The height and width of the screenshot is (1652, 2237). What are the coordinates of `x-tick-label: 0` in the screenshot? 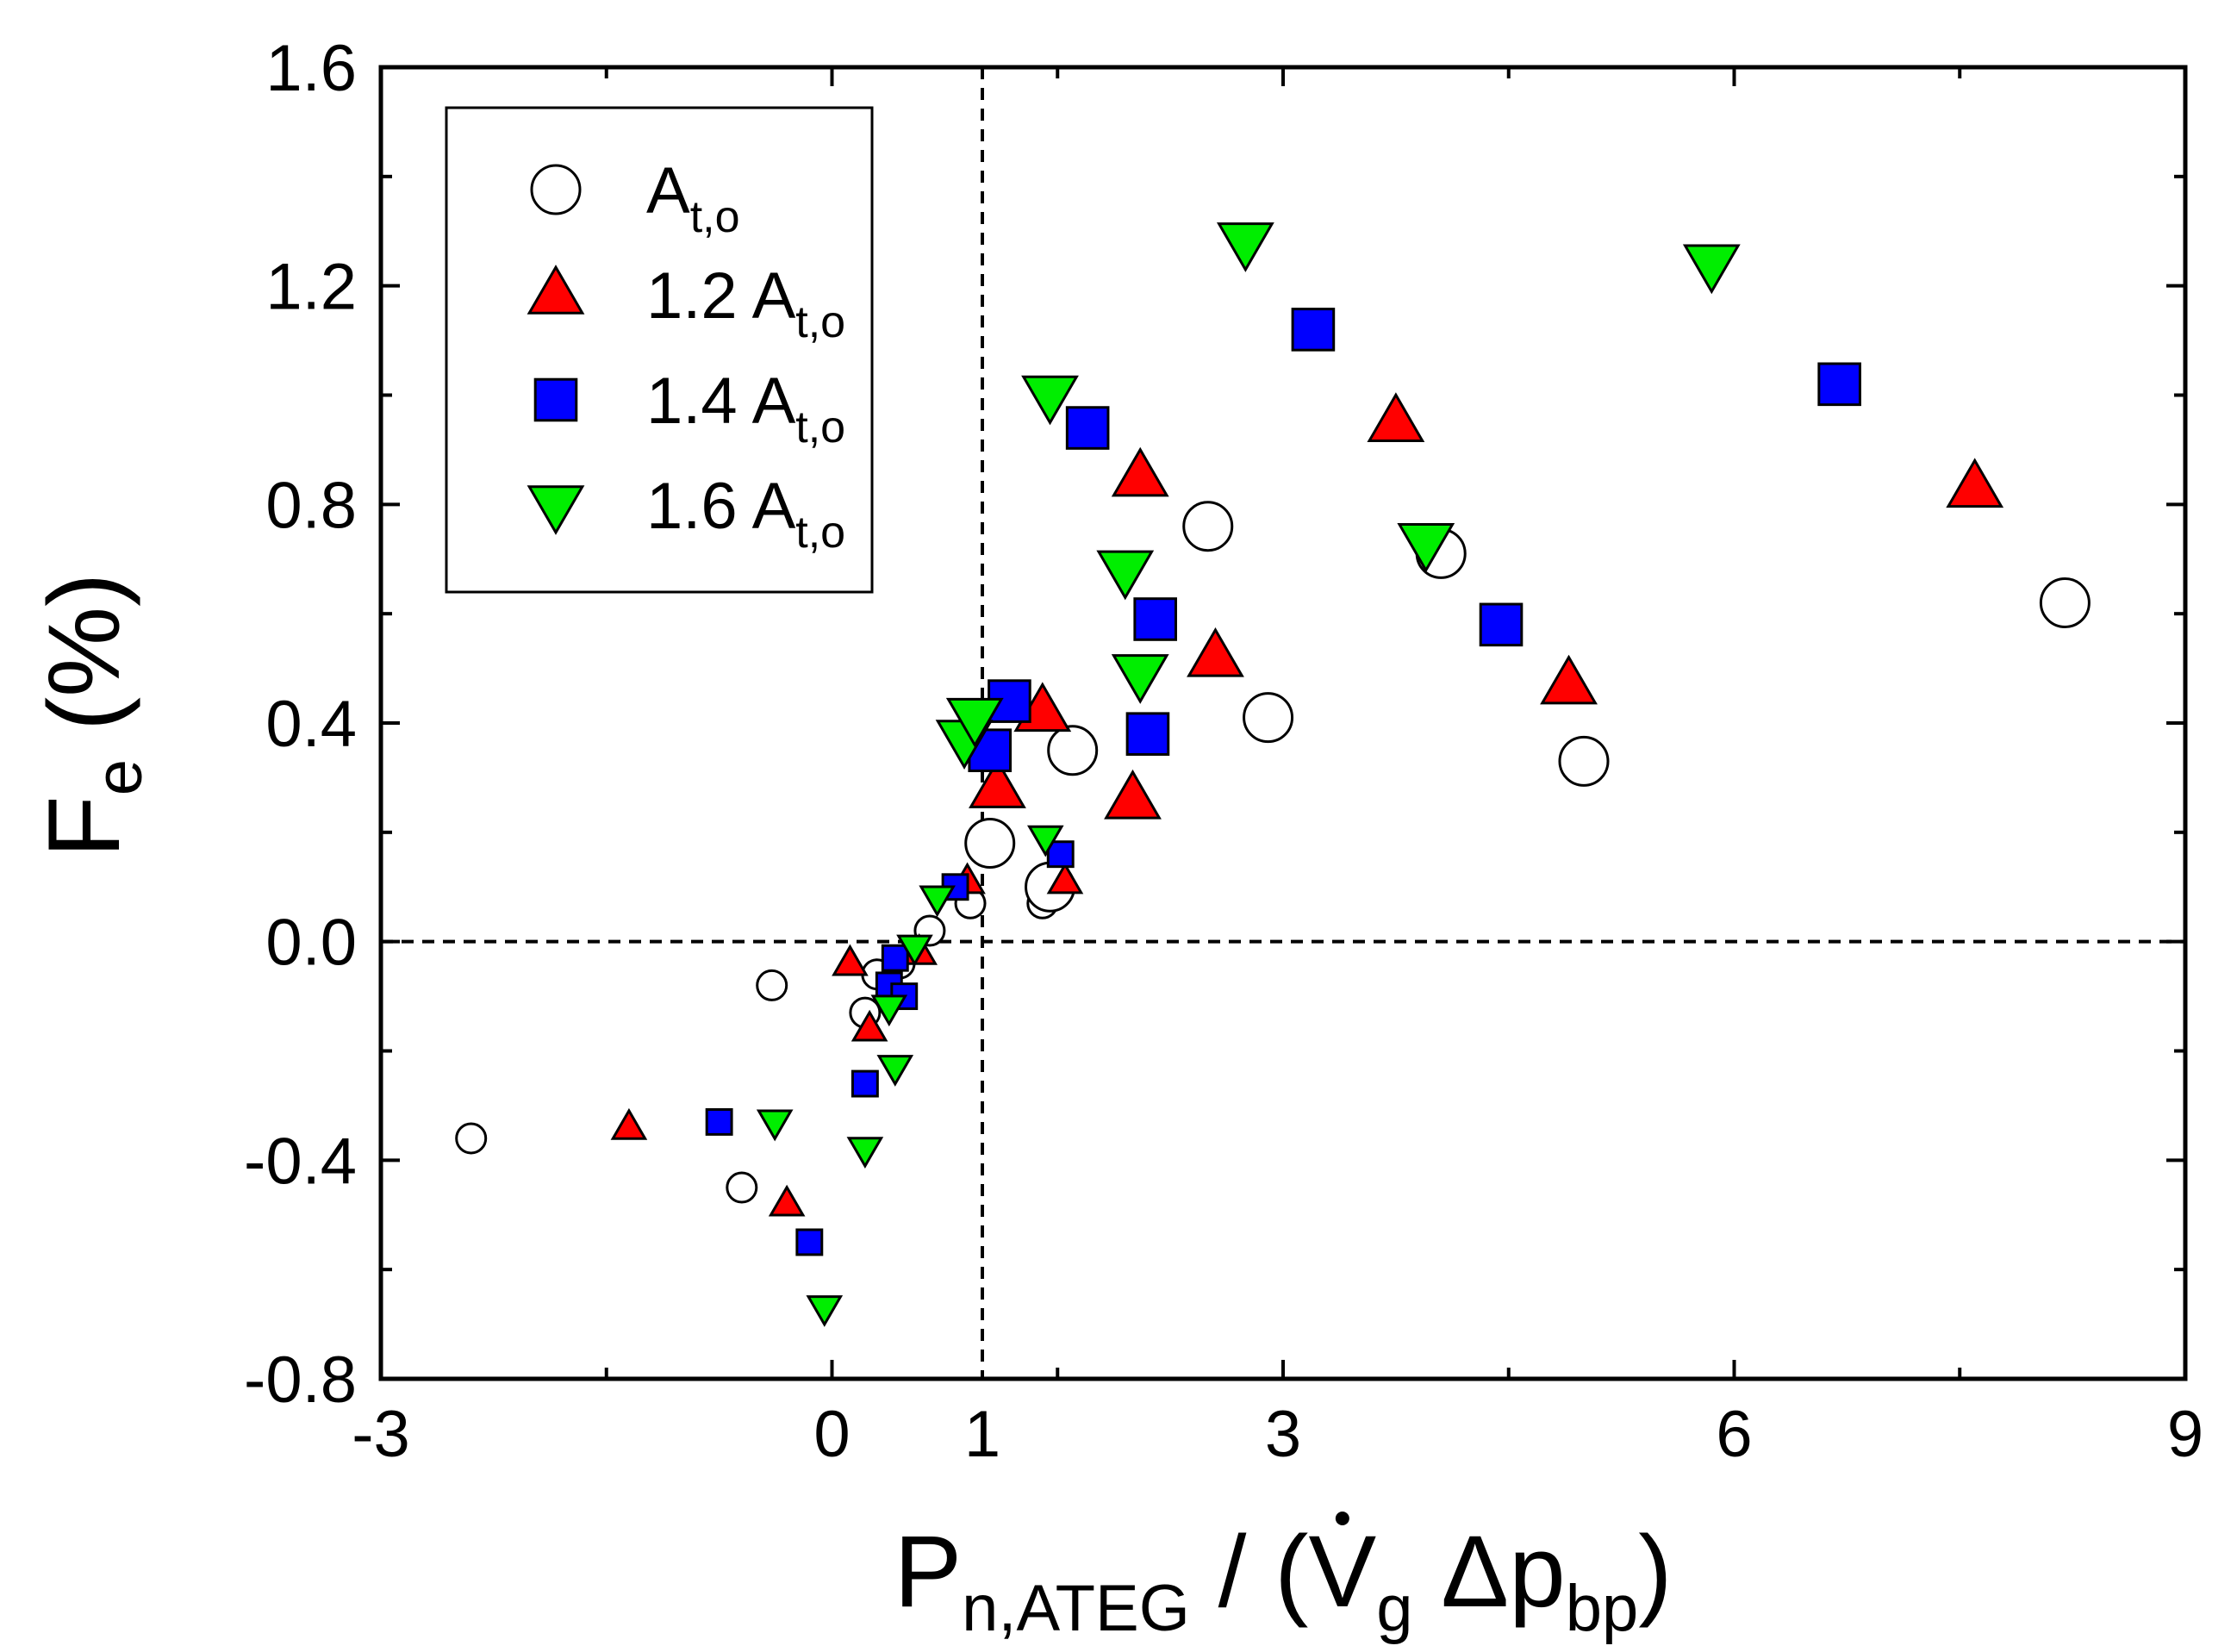 It's located at (831, 1434).